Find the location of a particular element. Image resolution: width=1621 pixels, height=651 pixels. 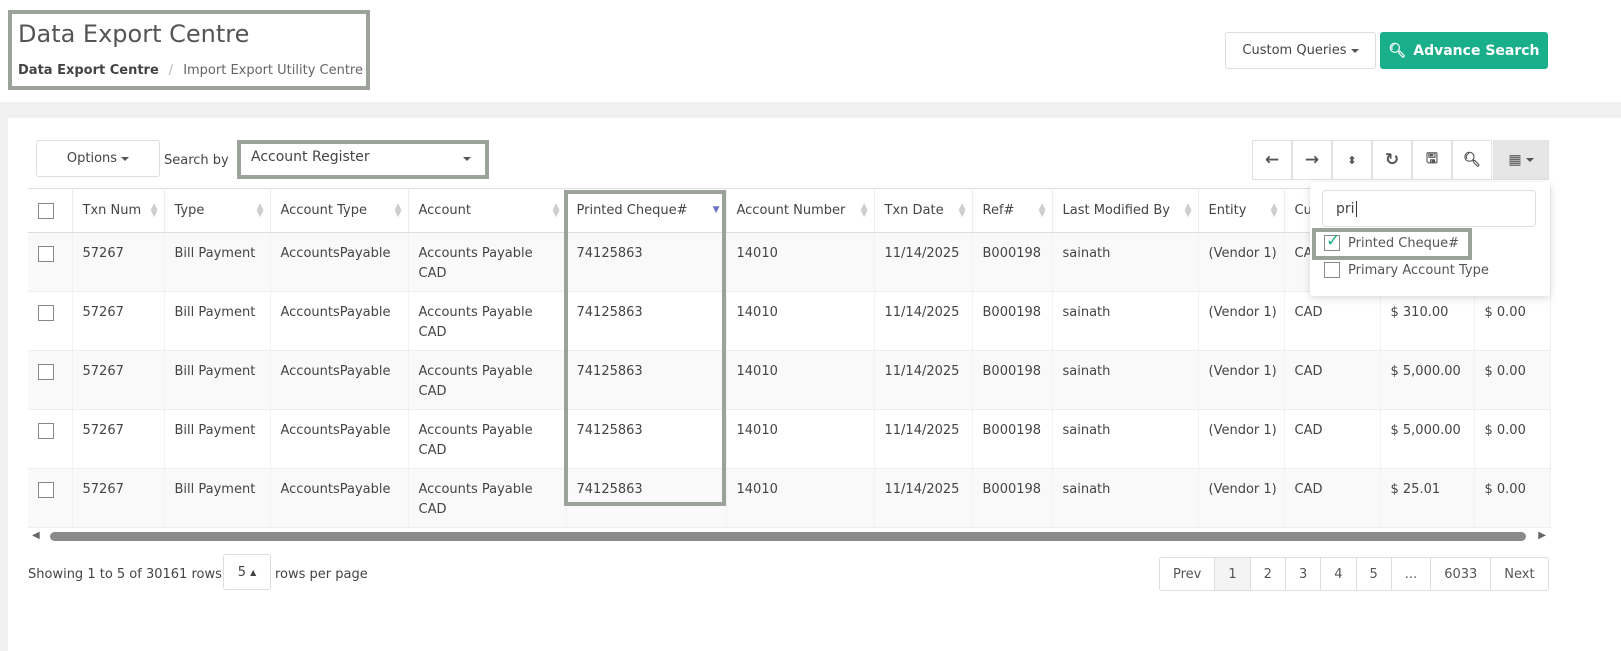

column-option-primary-account-type: Primary Account Type is located at coordinates (1406, 270).